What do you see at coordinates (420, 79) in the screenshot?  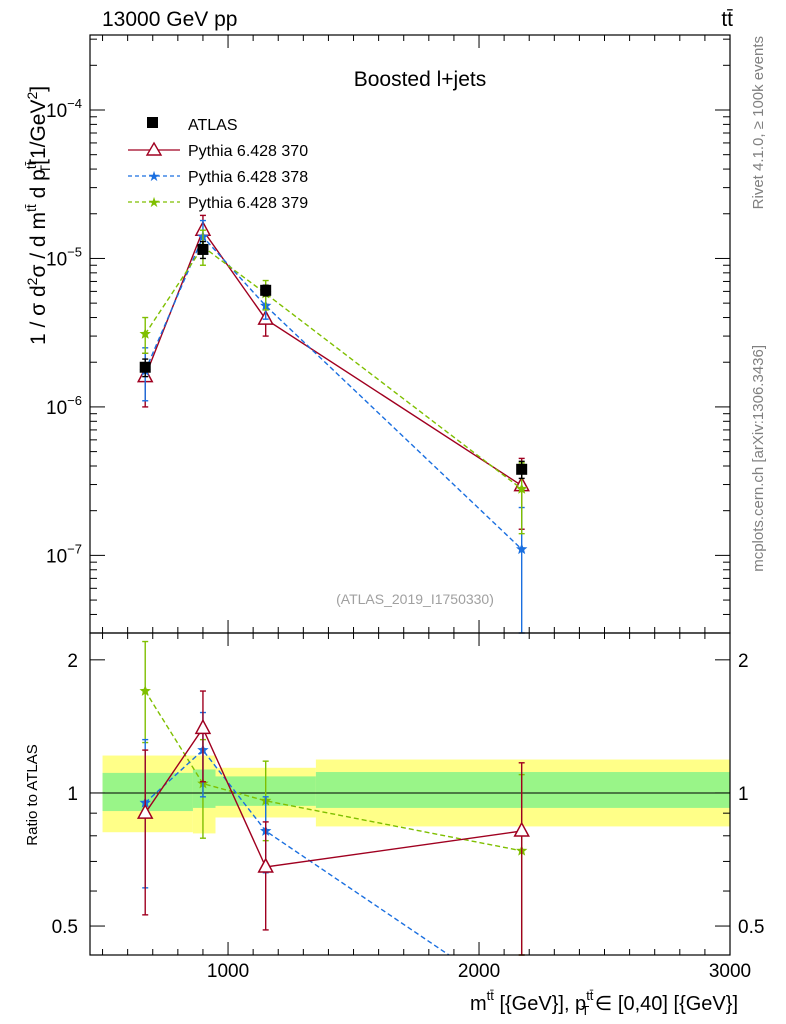 I see `chart-title: Boosted l+jets` at bounding box center [420, 79].